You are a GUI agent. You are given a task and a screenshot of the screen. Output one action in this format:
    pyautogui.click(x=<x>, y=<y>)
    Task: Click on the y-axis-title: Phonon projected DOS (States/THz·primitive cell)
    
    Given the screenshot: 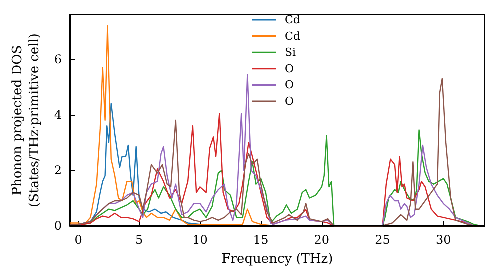 What is the action you would take?
    pyautogui.click(x=26, y=120)
    